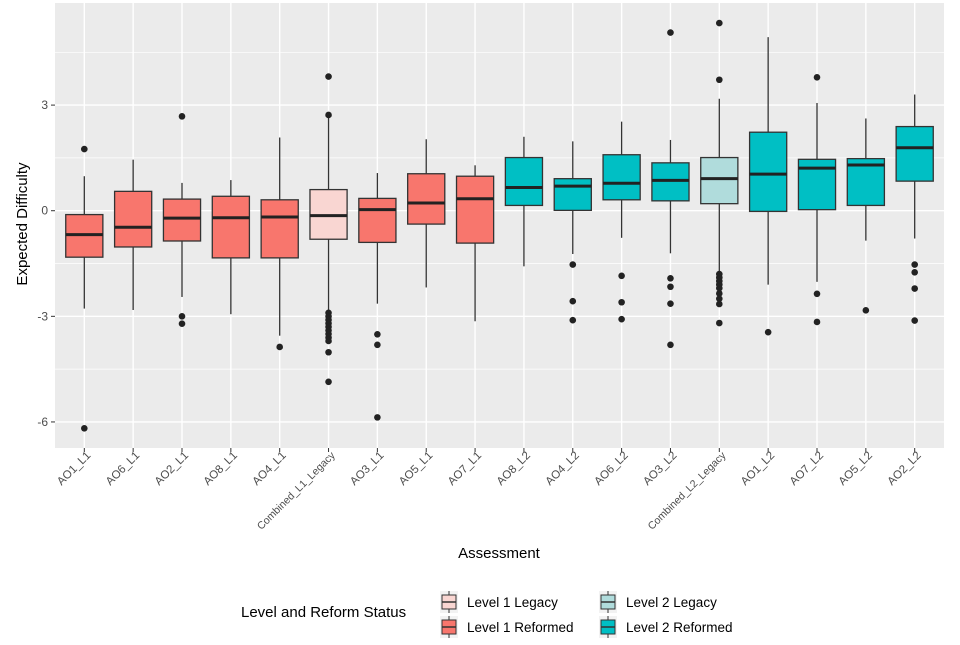 The image size is (960, 645). What do you see at coordinates (44, 105) in the screenshot?
I see `y-tick-label: 3` at bounding box center [44, 105].